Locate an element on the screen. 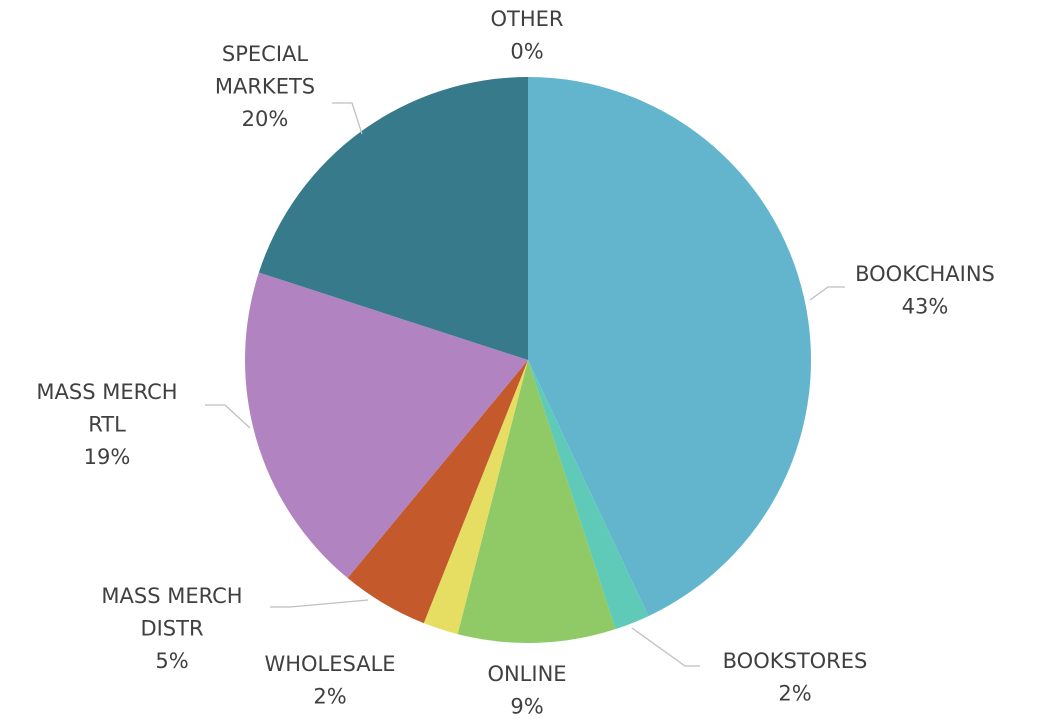  value-label: 9% is located at coordinates (526, 707).